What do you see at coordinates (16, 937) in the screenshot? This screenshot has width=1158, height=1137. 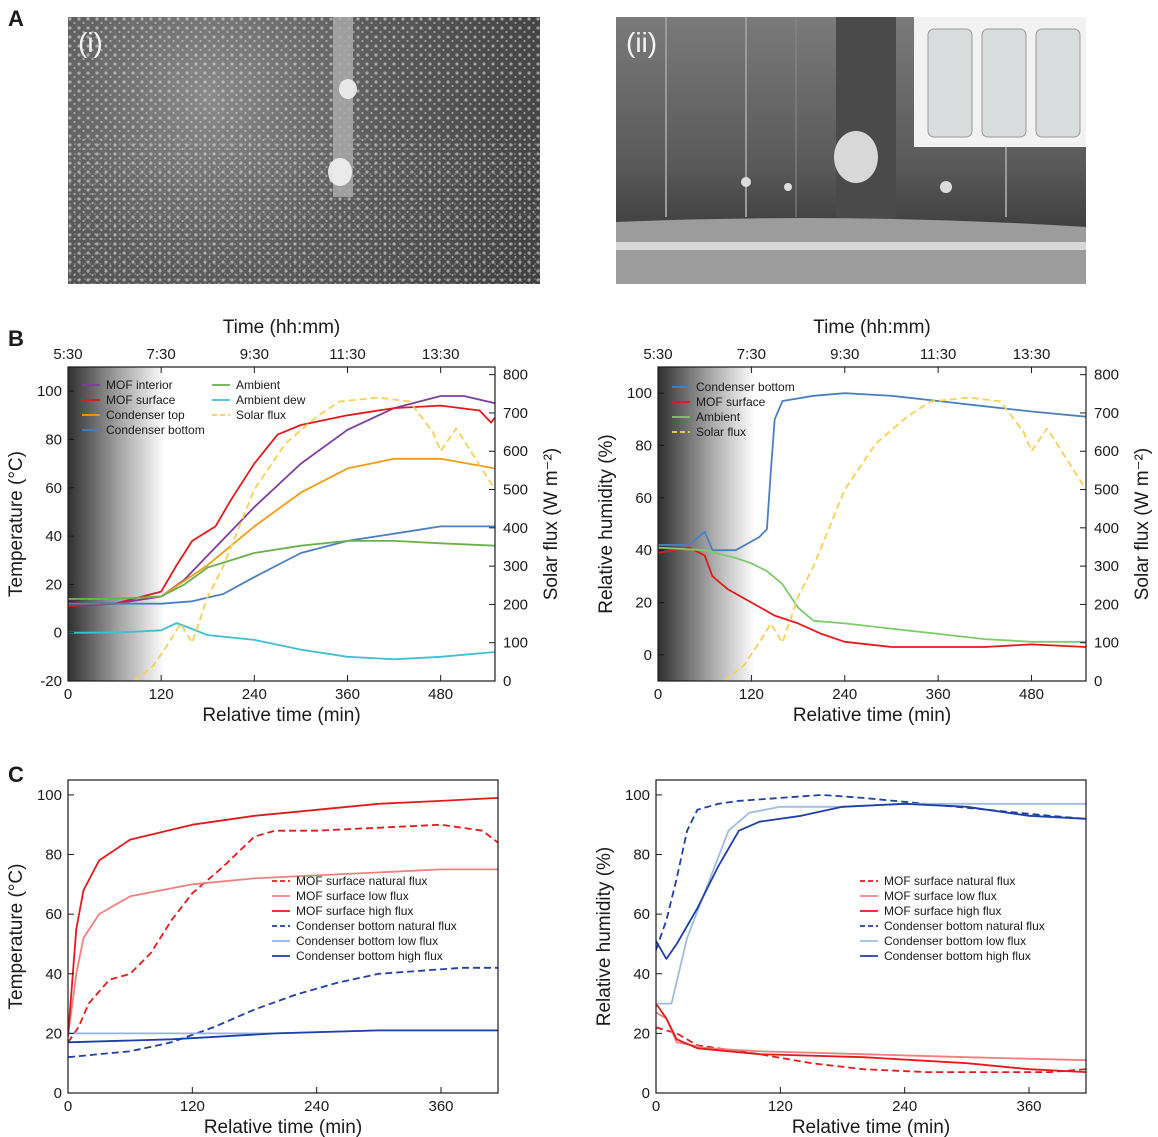 I see `y-axis-label: Temperature (°C)` at bounding box center [16, 937].